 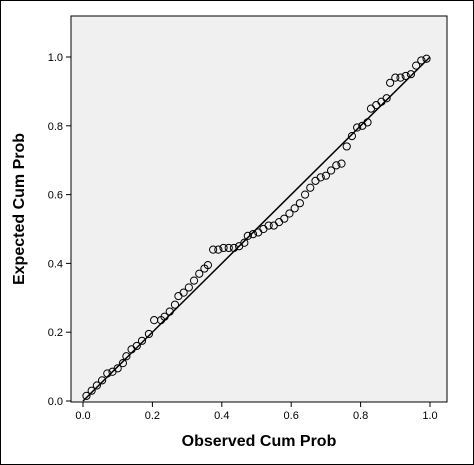 I want to click on x-tick-label: 0.2, so click(x=152, y=416).